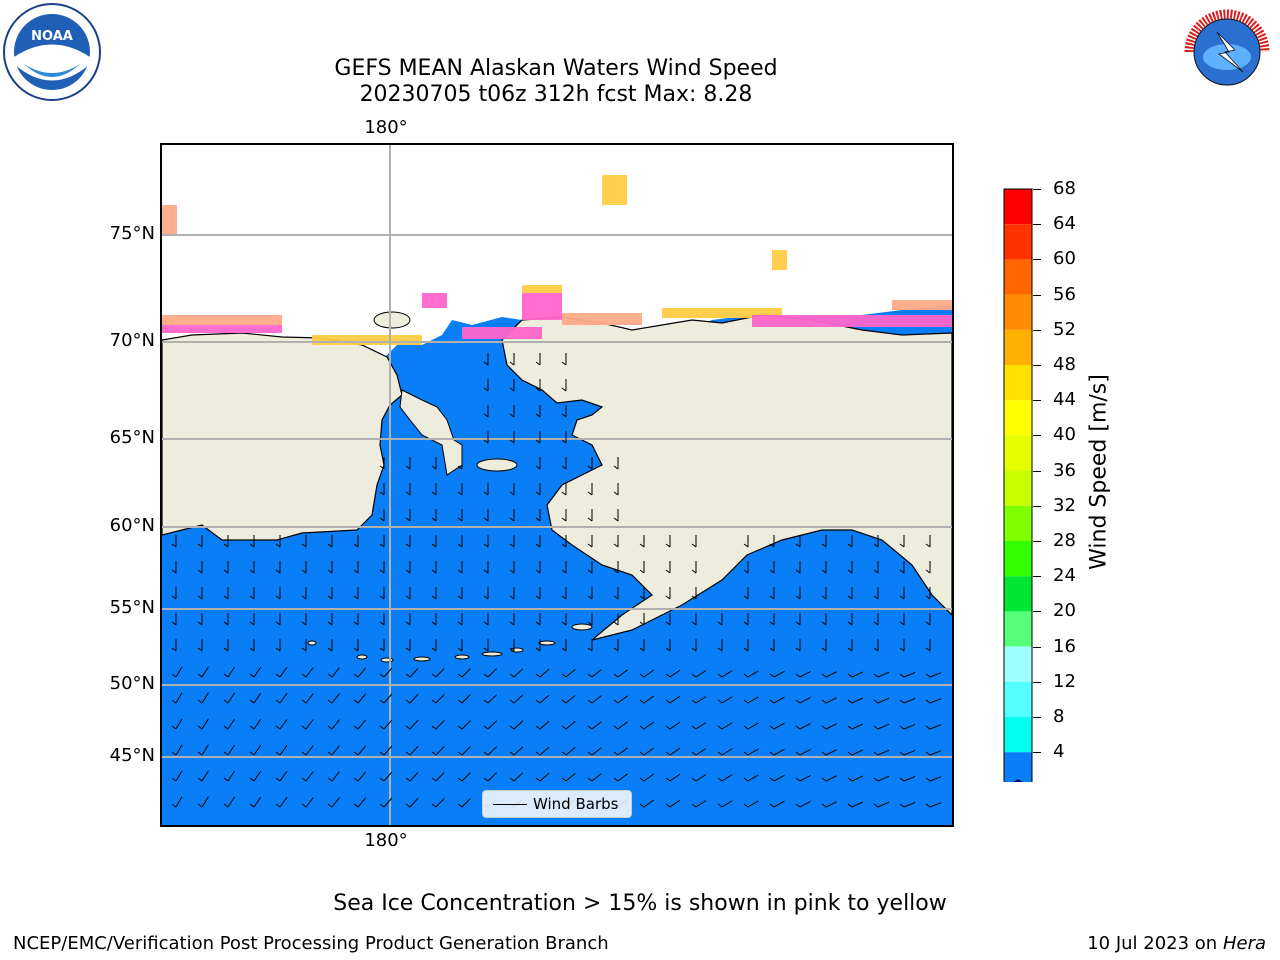 The height and width of the screenshot is (960, 1280). I want to click on lat-label-60: 60°N, so click(132, 525).